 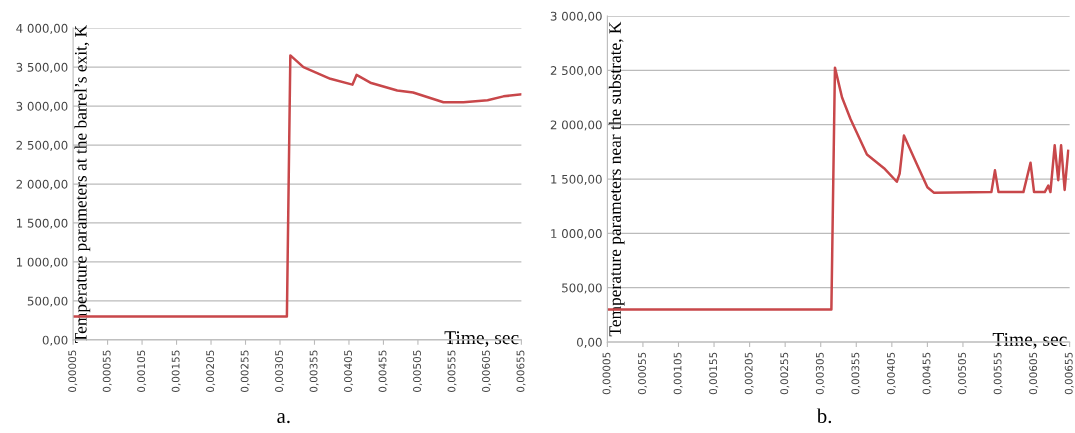 I want to click on y-tick-label: 4 000,00, so click(x=42, y=28).